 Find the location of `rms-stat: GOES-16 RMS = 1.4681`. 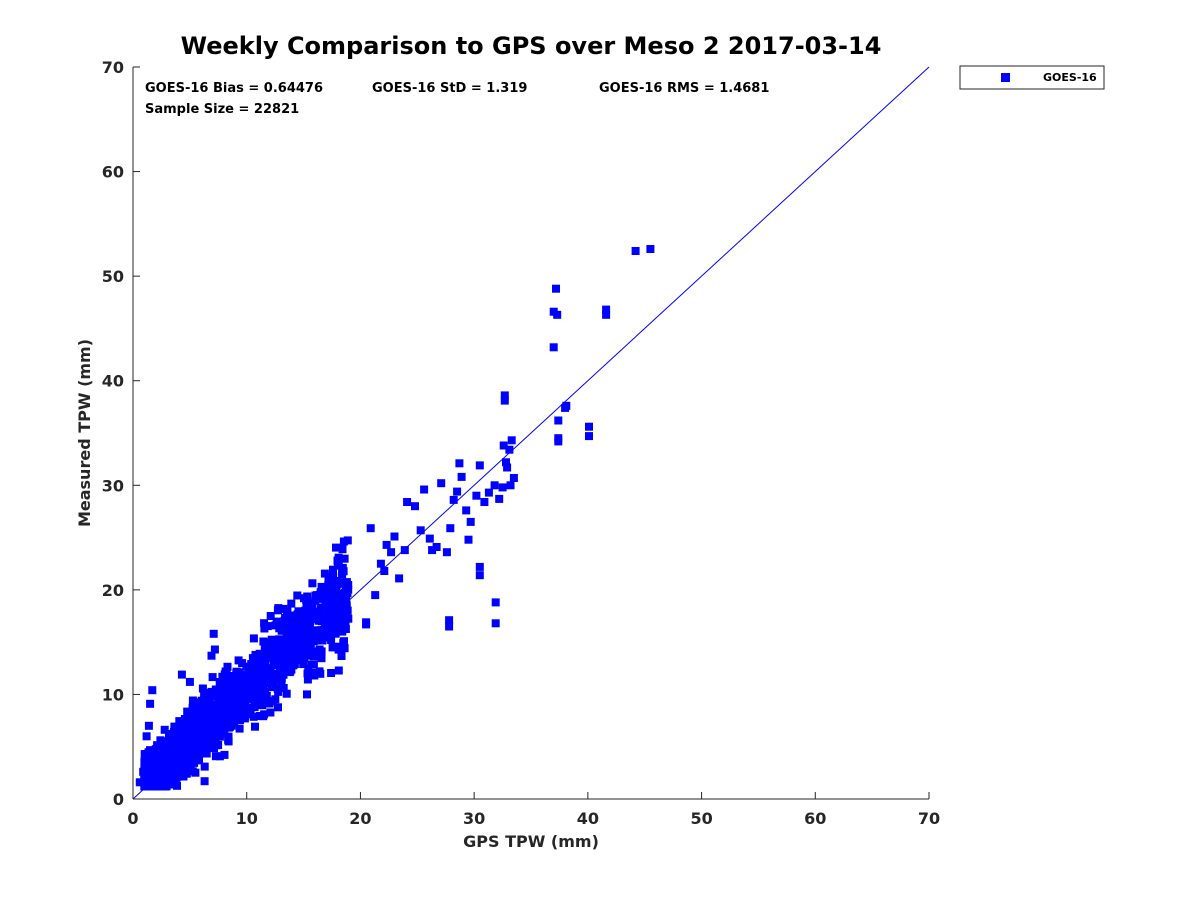

rms-stat: GOES-16 RMS = 1.4681 is located at coordinates (684, 88).